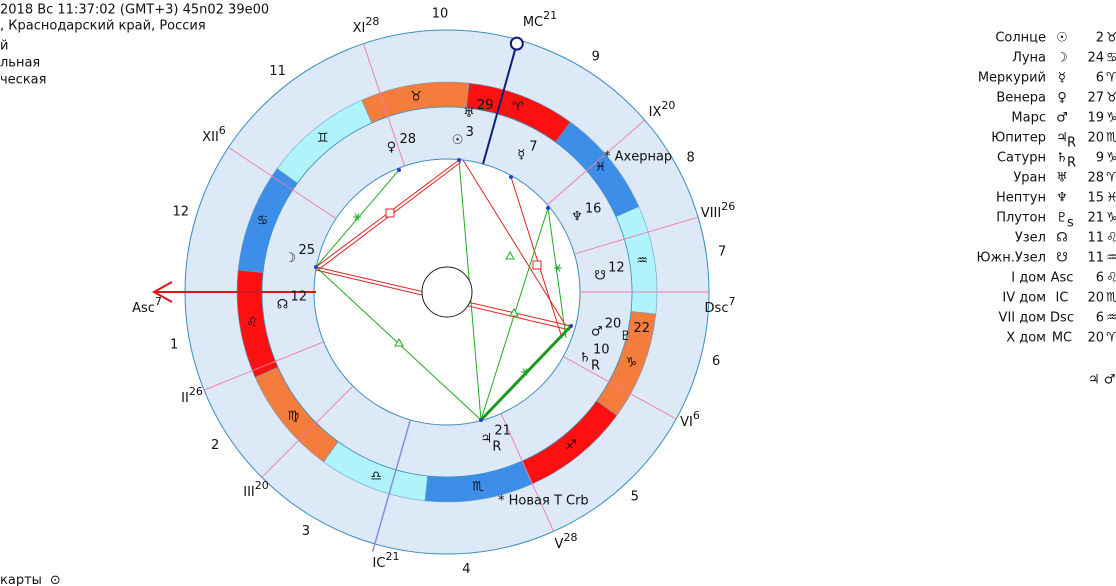 The width and height of the screenshot is (1116, 586). What do you see at coordinates (1062, 338) in the screenshot?
I see `row-glyph: MC` at bounding box center [1062, 338].